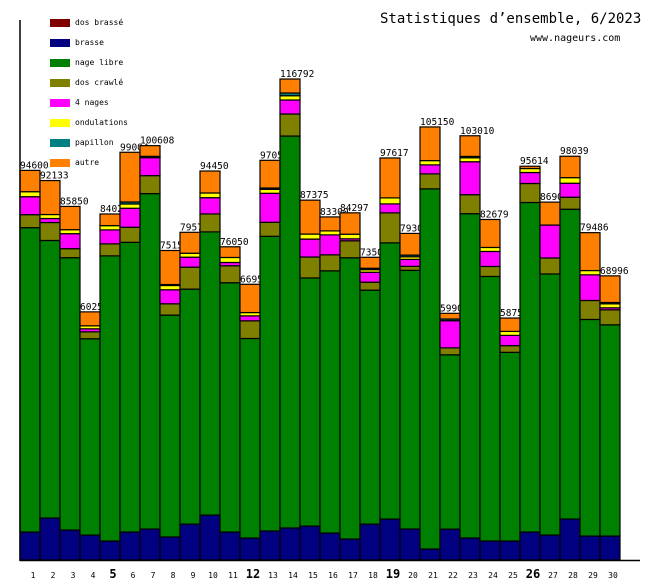 The image size is (660, 580). Describe the element at coordinates (99, 62) in the screenshot. I see `legend-label: nage libre` at that location.